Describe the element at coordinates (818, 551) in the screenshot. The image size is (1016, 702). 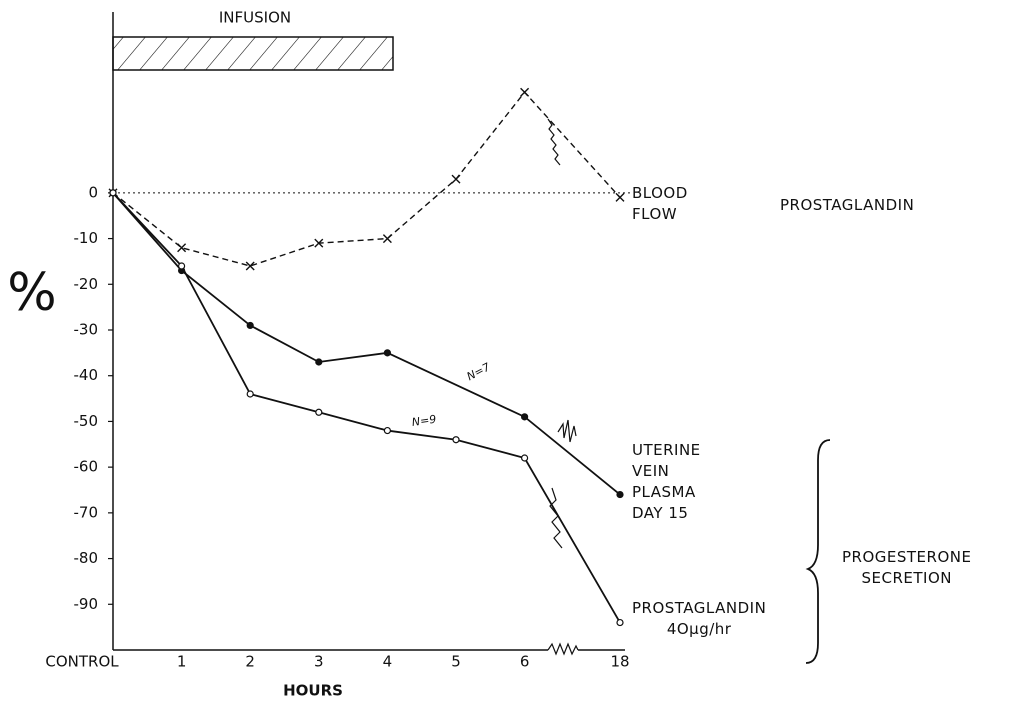
I see `brace` at that location.